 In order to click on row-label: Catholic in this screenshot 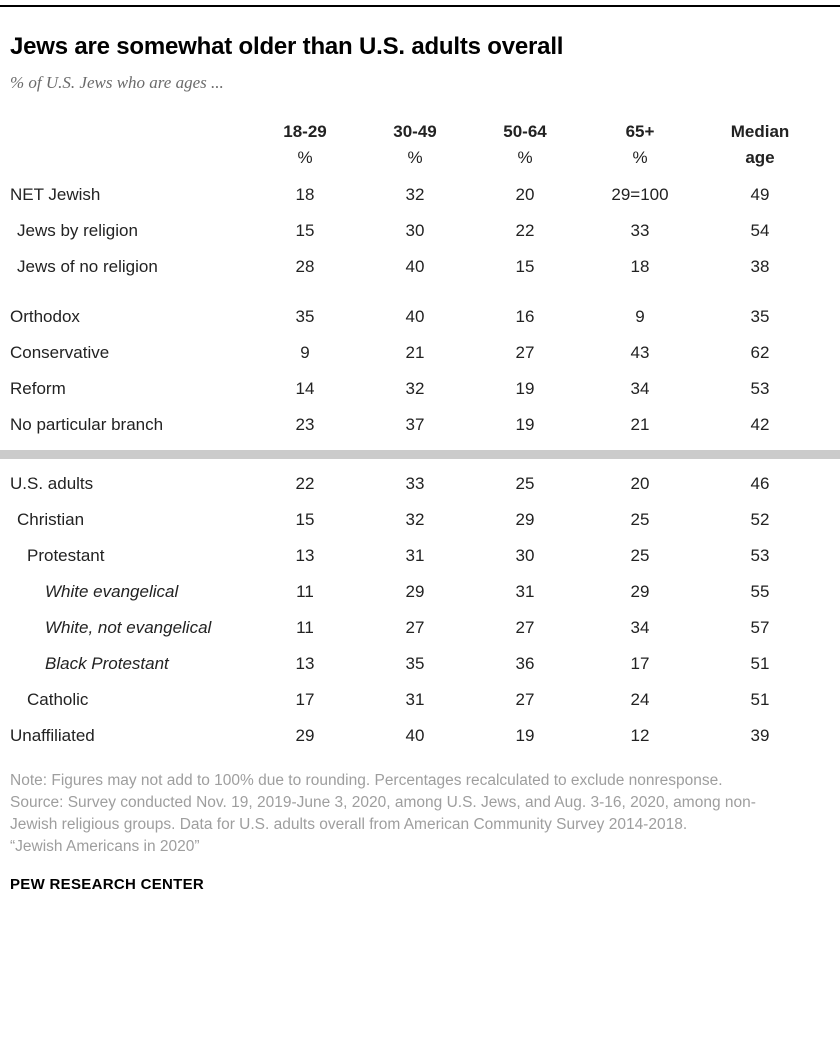, I will do `click(58, 699)`.